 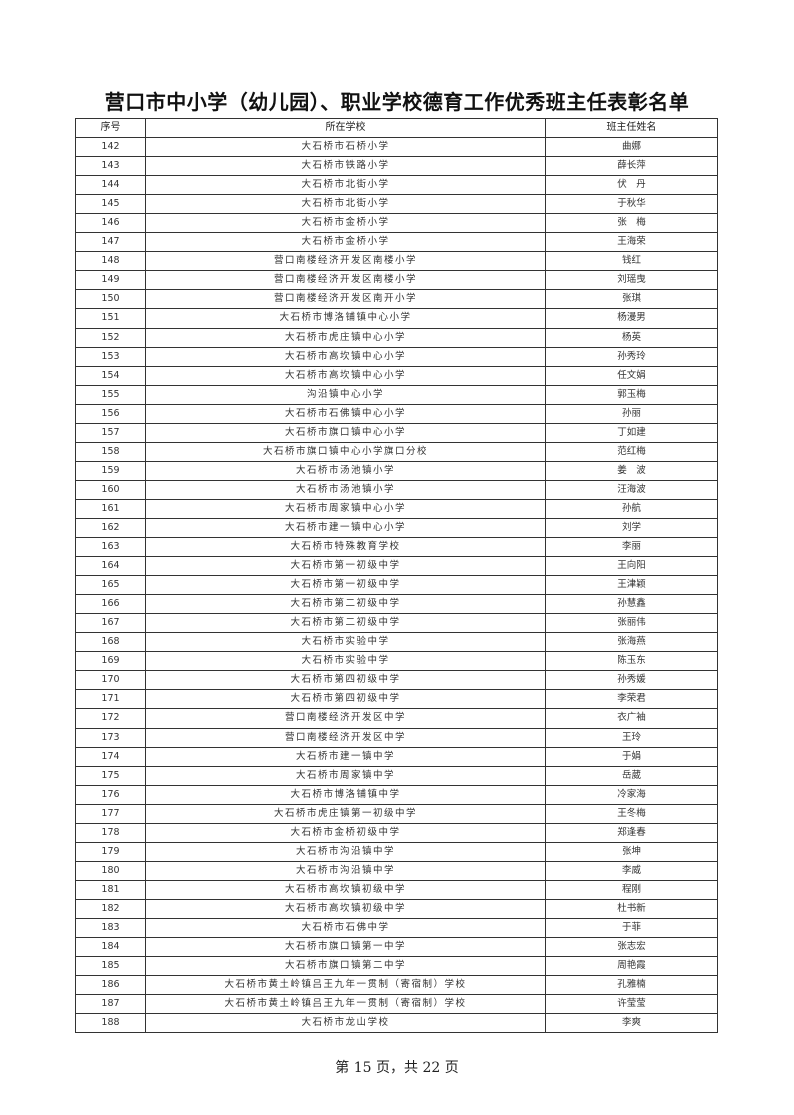 I want to click on table-row: 170 大石桥市第四初级中学 孙秀媛, so click(x=396, y=680).